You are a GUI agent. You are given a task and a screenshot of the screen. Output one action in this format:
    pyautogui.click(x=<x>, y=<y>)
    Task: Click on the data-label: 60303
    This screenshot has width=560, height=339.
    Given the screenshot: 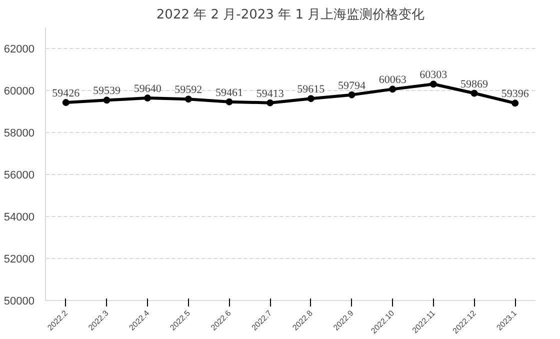 What is the action you would take?
    pyautogui.click(x=434, y=75)
    